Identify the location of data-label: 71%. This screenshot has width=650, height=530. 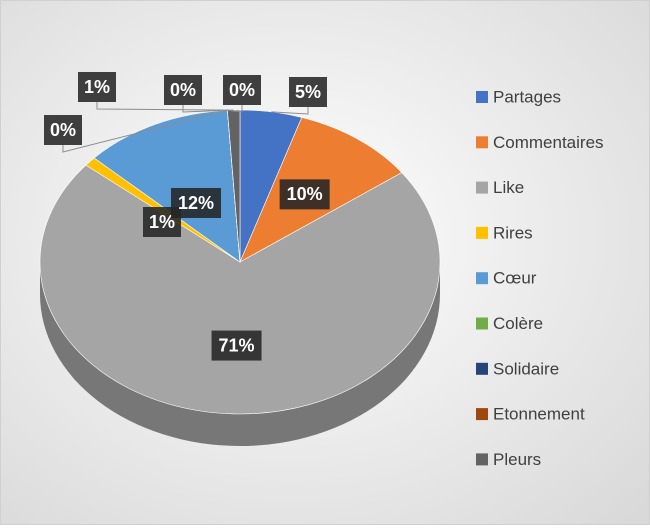
(237, 345).